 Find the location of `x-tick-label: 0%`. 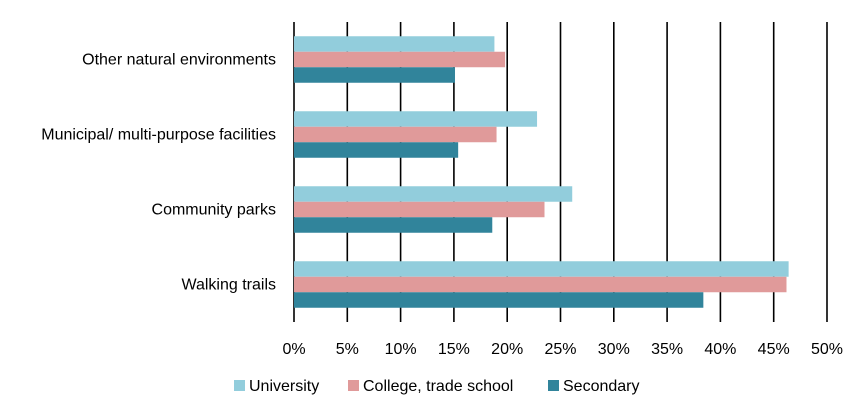

x-tick-label: 0% is located at coordinates (293, 349).